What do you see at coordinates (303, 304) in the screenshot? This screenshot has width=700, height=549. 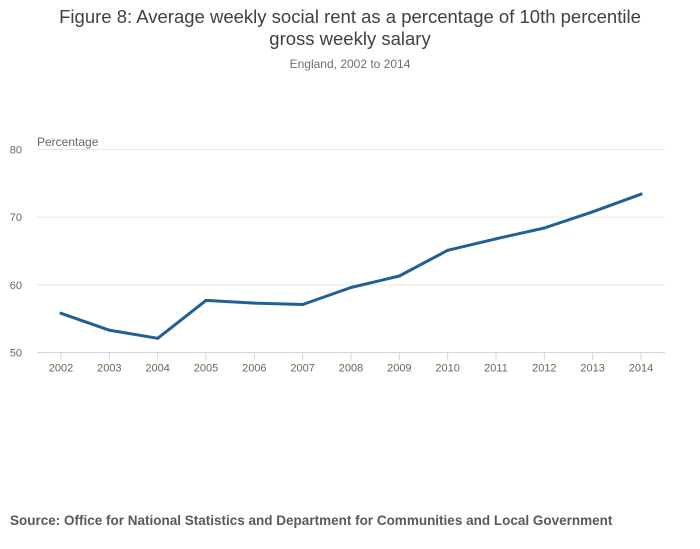 I see `data-point-2007` at bounding box center [303, 304].